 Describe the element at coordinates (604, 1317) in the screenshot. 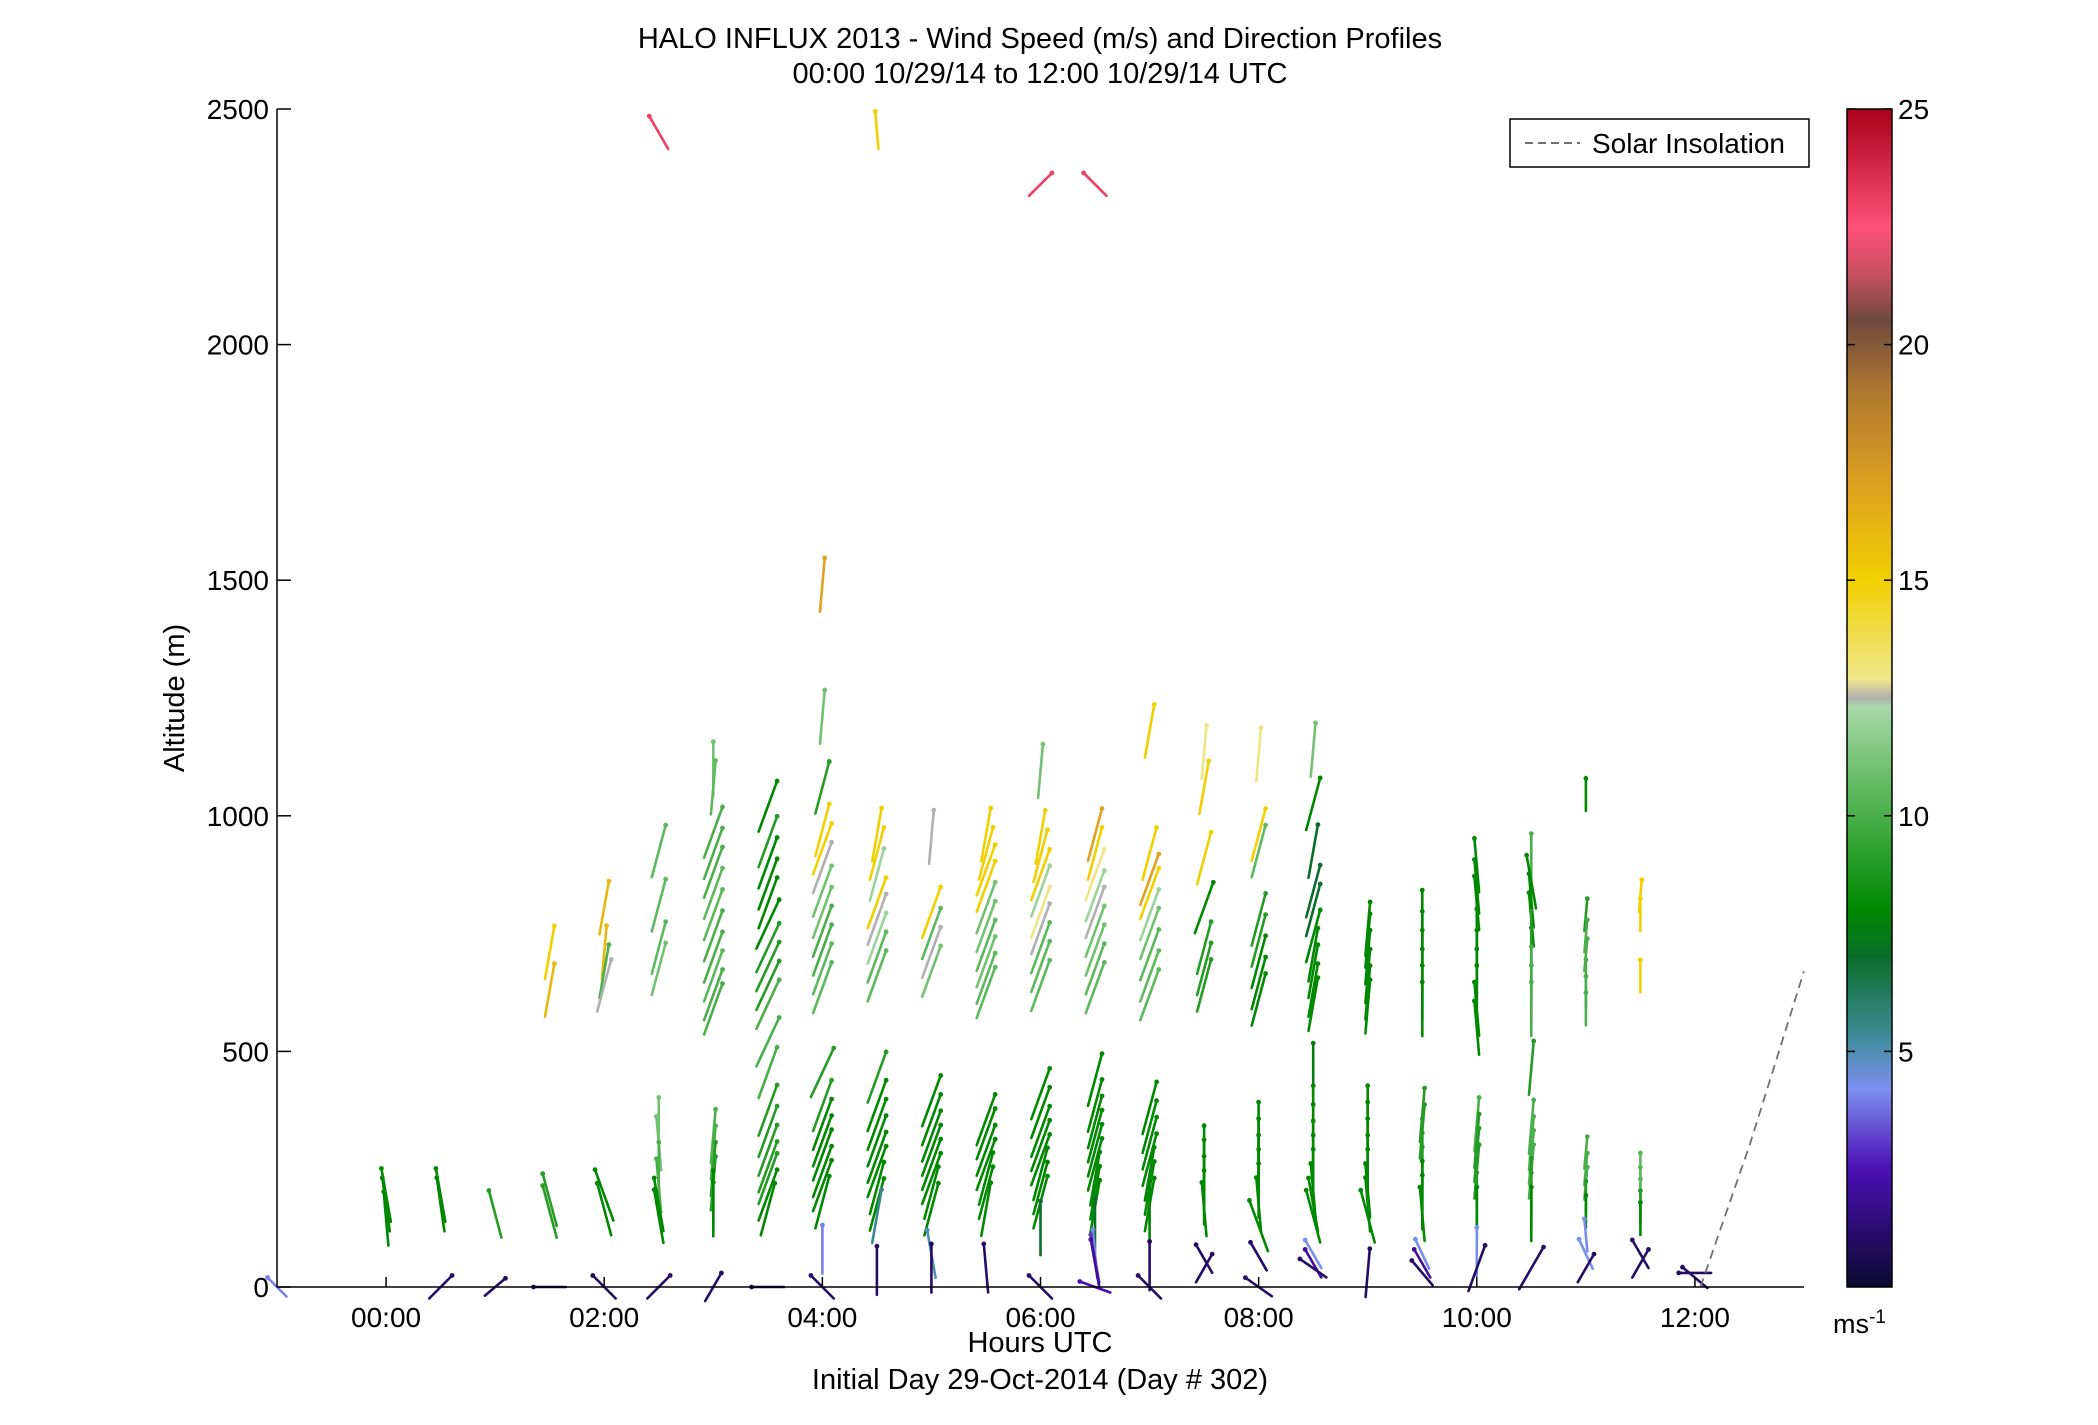

I see `x-tick-label: 02:00` at that location.